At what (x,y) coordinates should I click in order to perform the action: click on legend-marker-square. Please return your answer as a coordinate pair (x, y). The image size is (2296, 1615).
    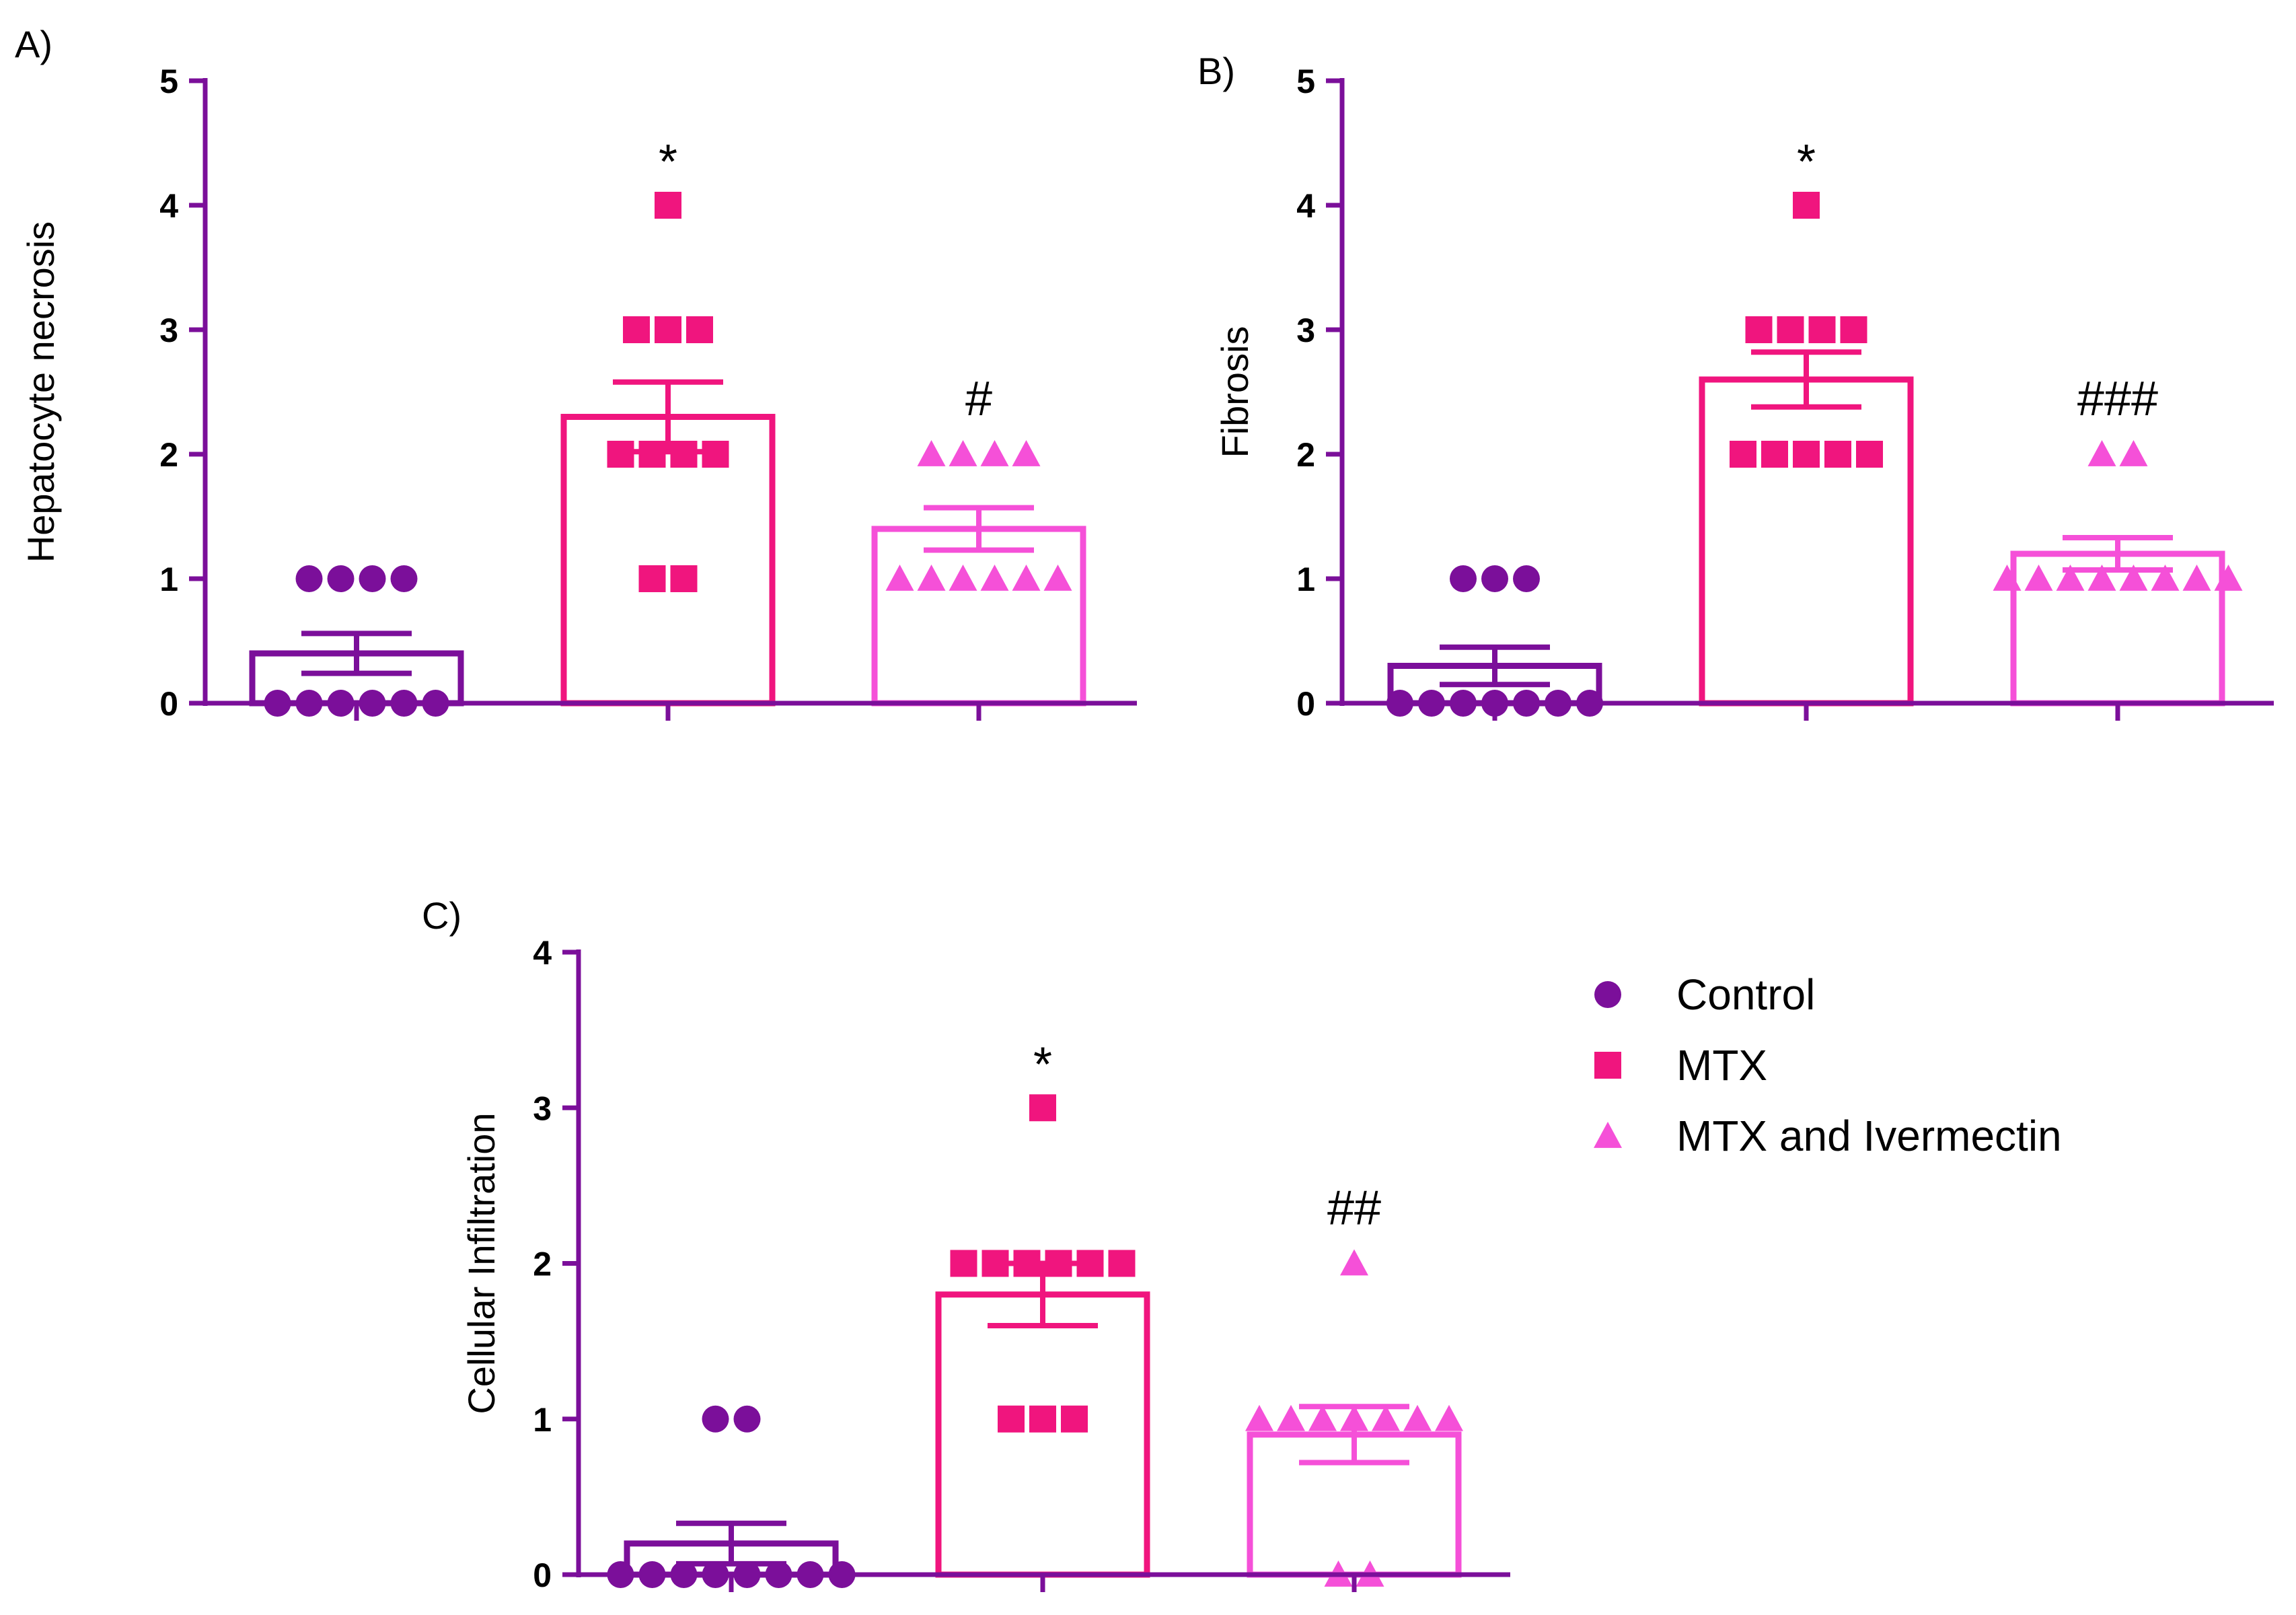
    Looking at the image, I should click on (1607, 1066).